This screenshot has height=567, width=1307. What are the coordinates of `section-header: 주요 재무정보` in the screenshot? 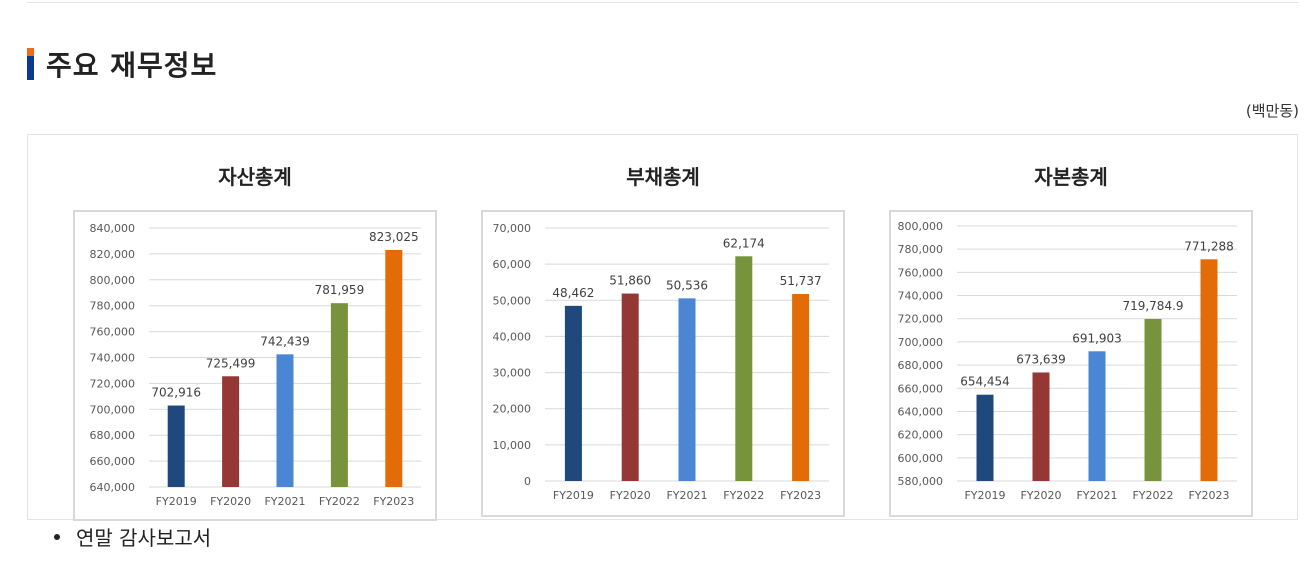 It's located at (122, 64).